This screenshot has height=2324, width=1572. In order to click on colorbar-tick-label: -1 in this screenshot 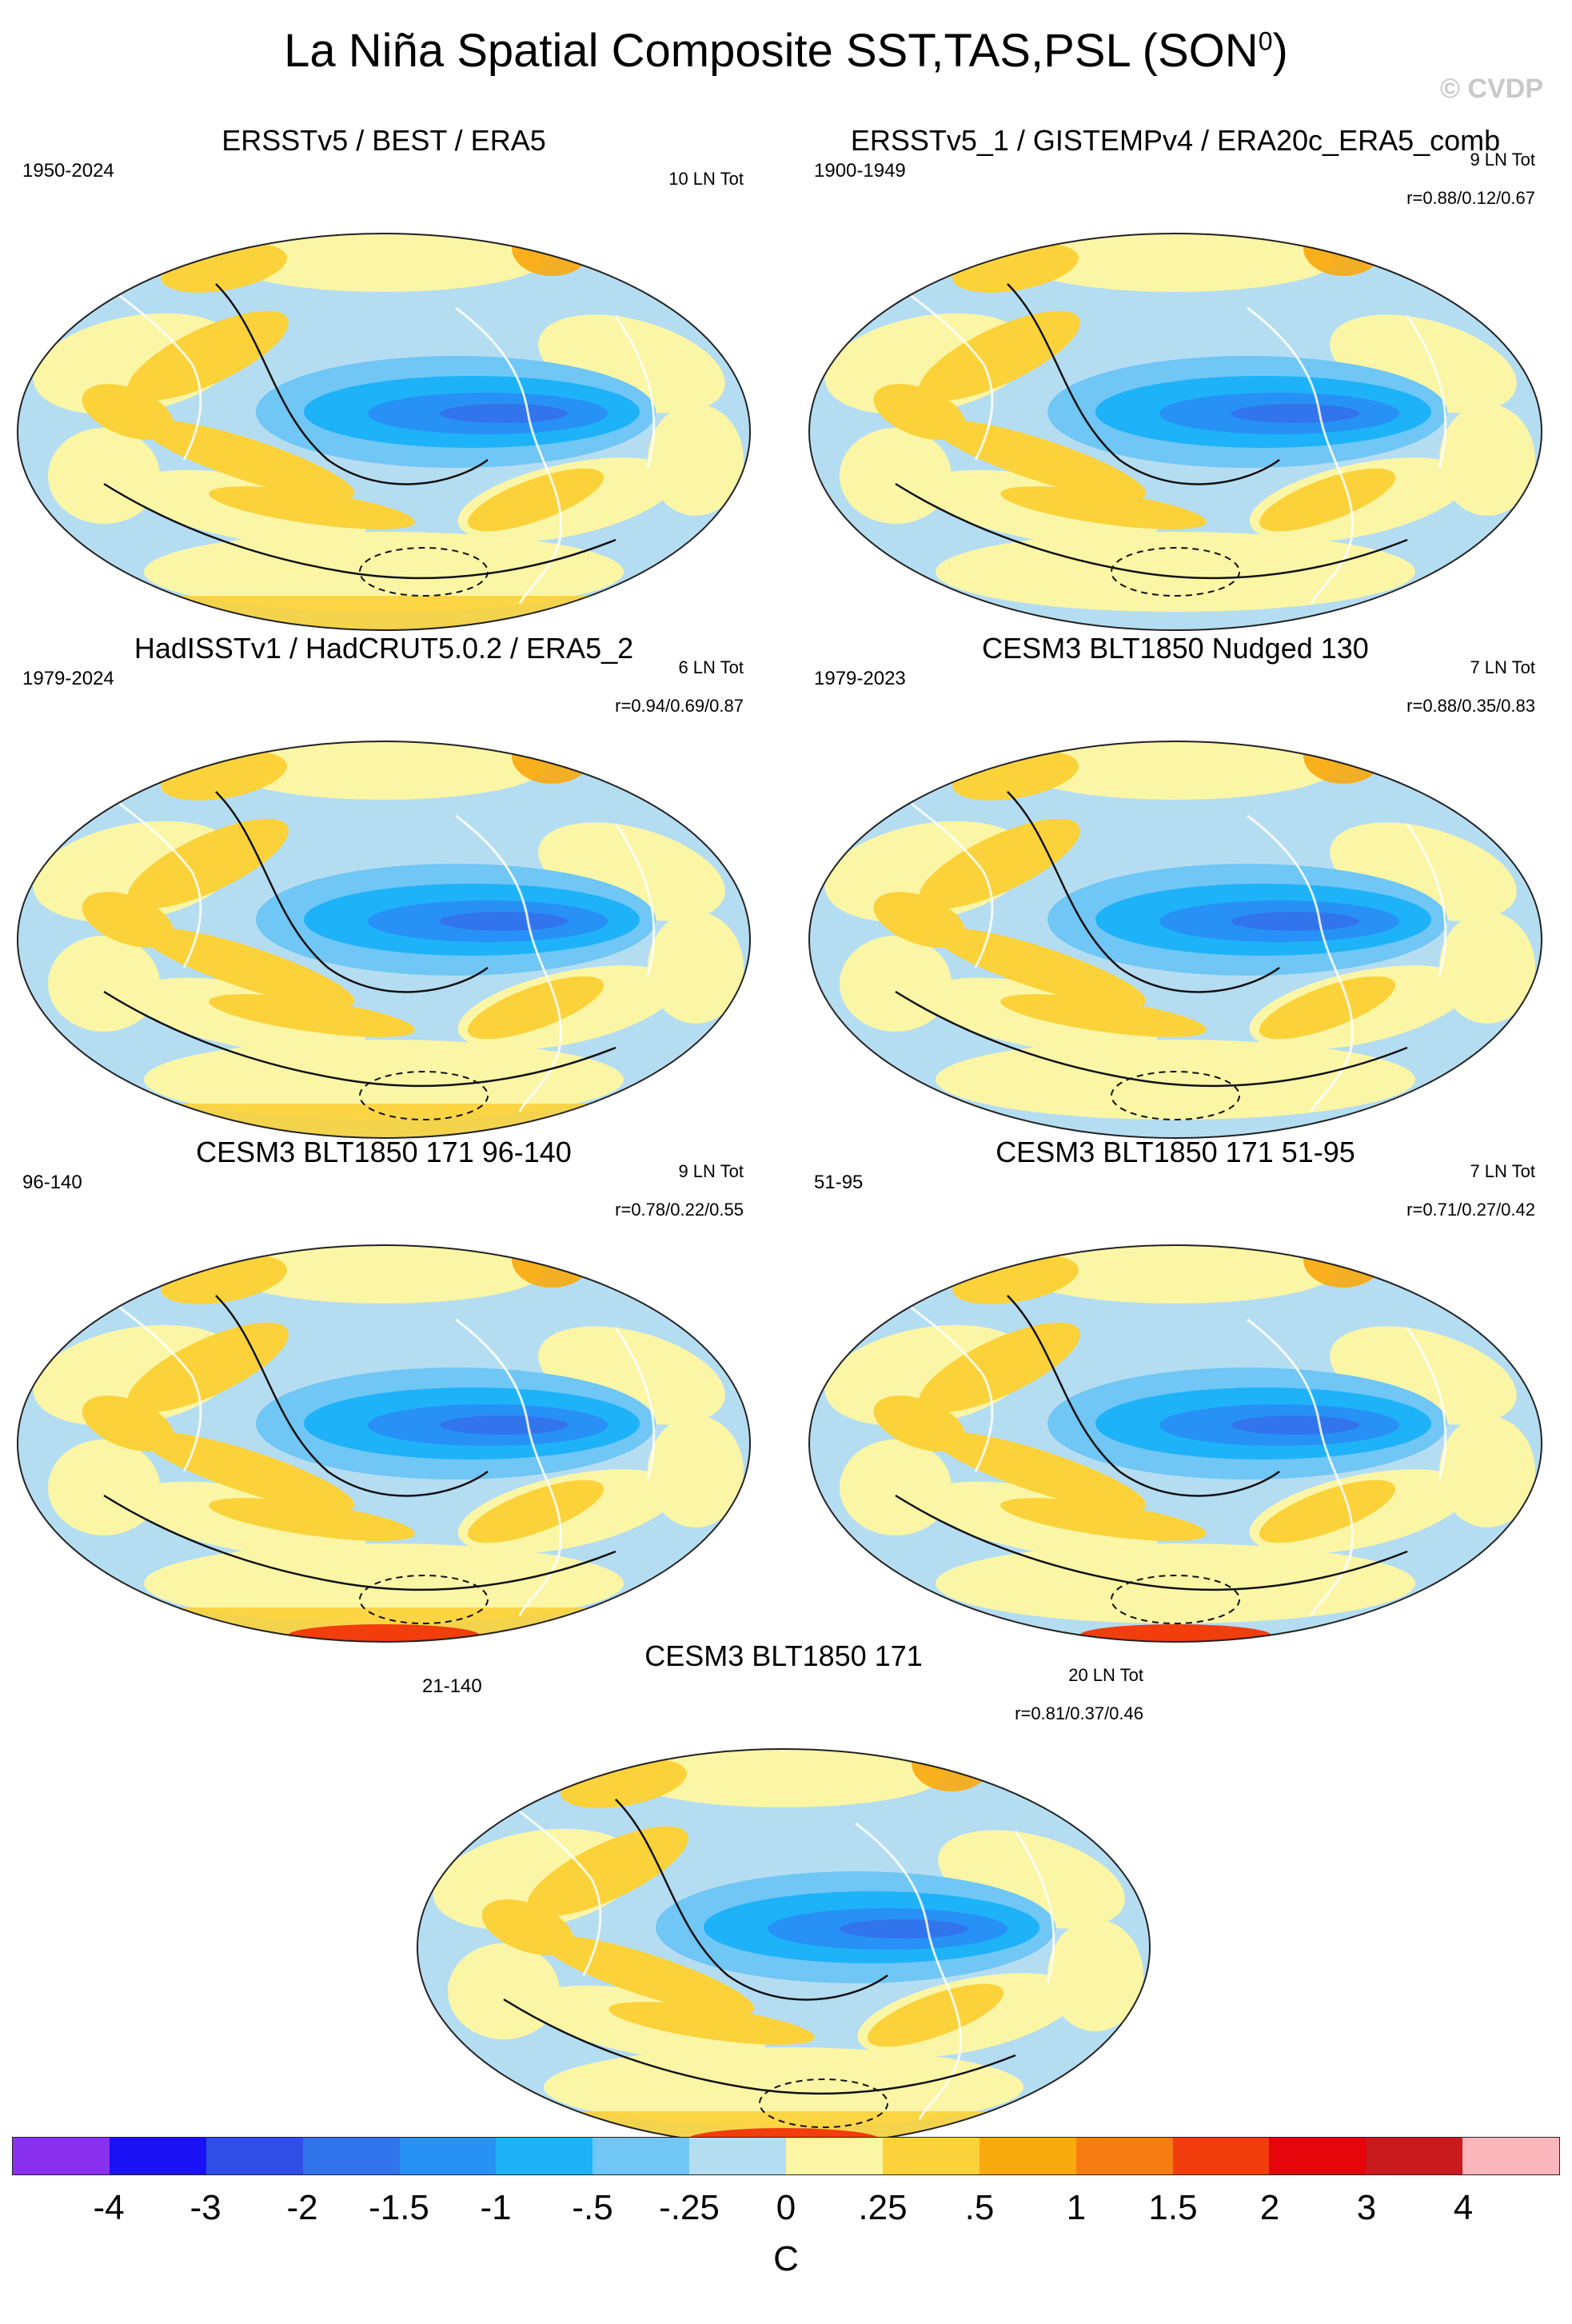, I will do `click(496, 2207)`.